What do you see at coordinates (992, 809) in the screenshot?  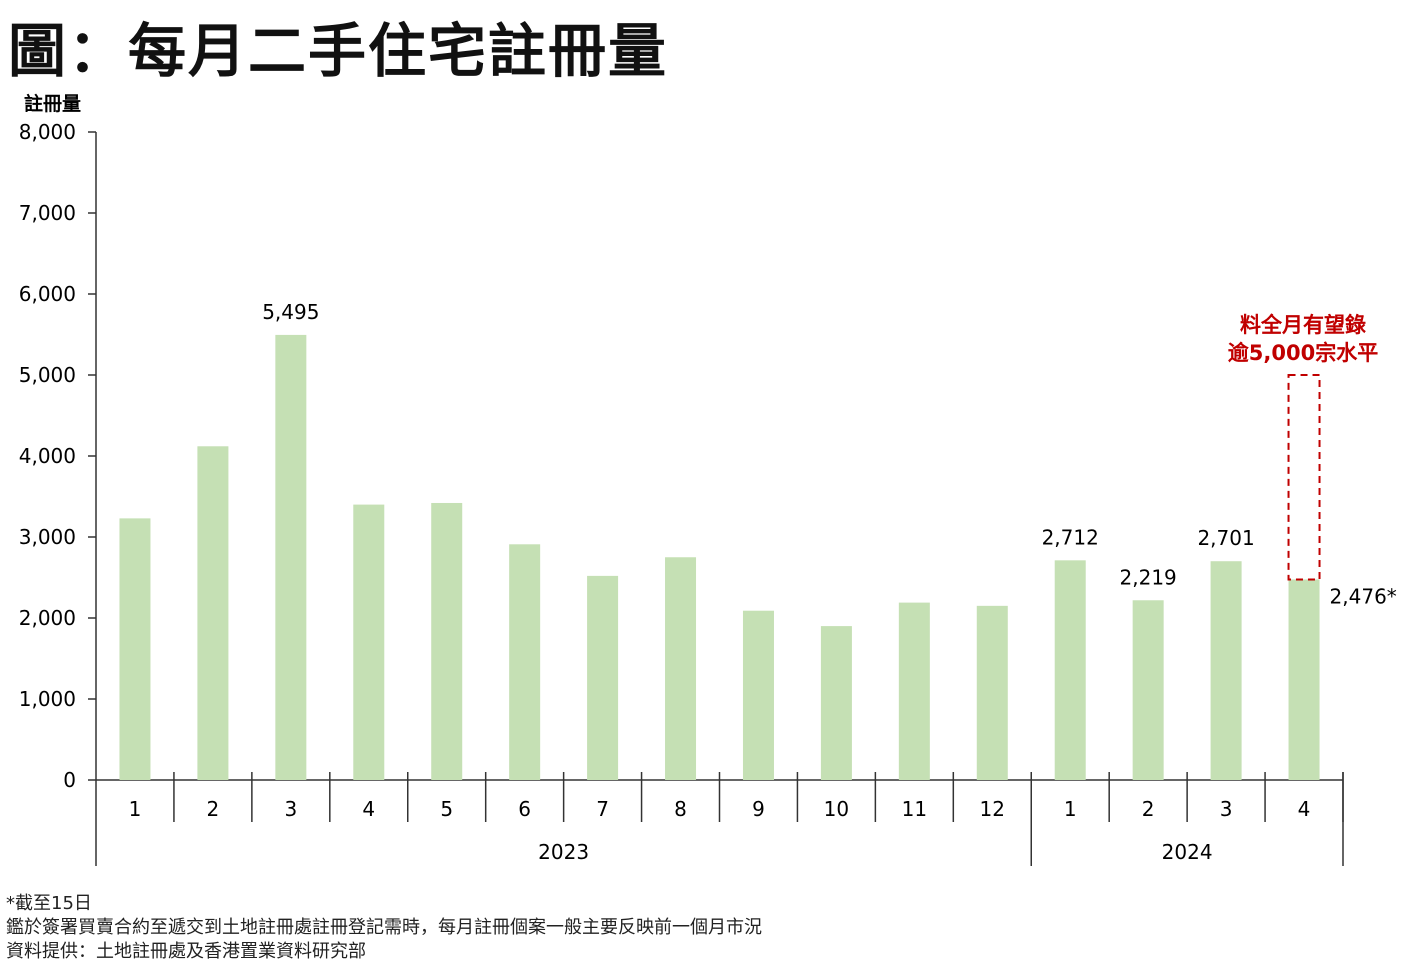 I see `x-tick-label: 12` at bounding box center [992, 809].